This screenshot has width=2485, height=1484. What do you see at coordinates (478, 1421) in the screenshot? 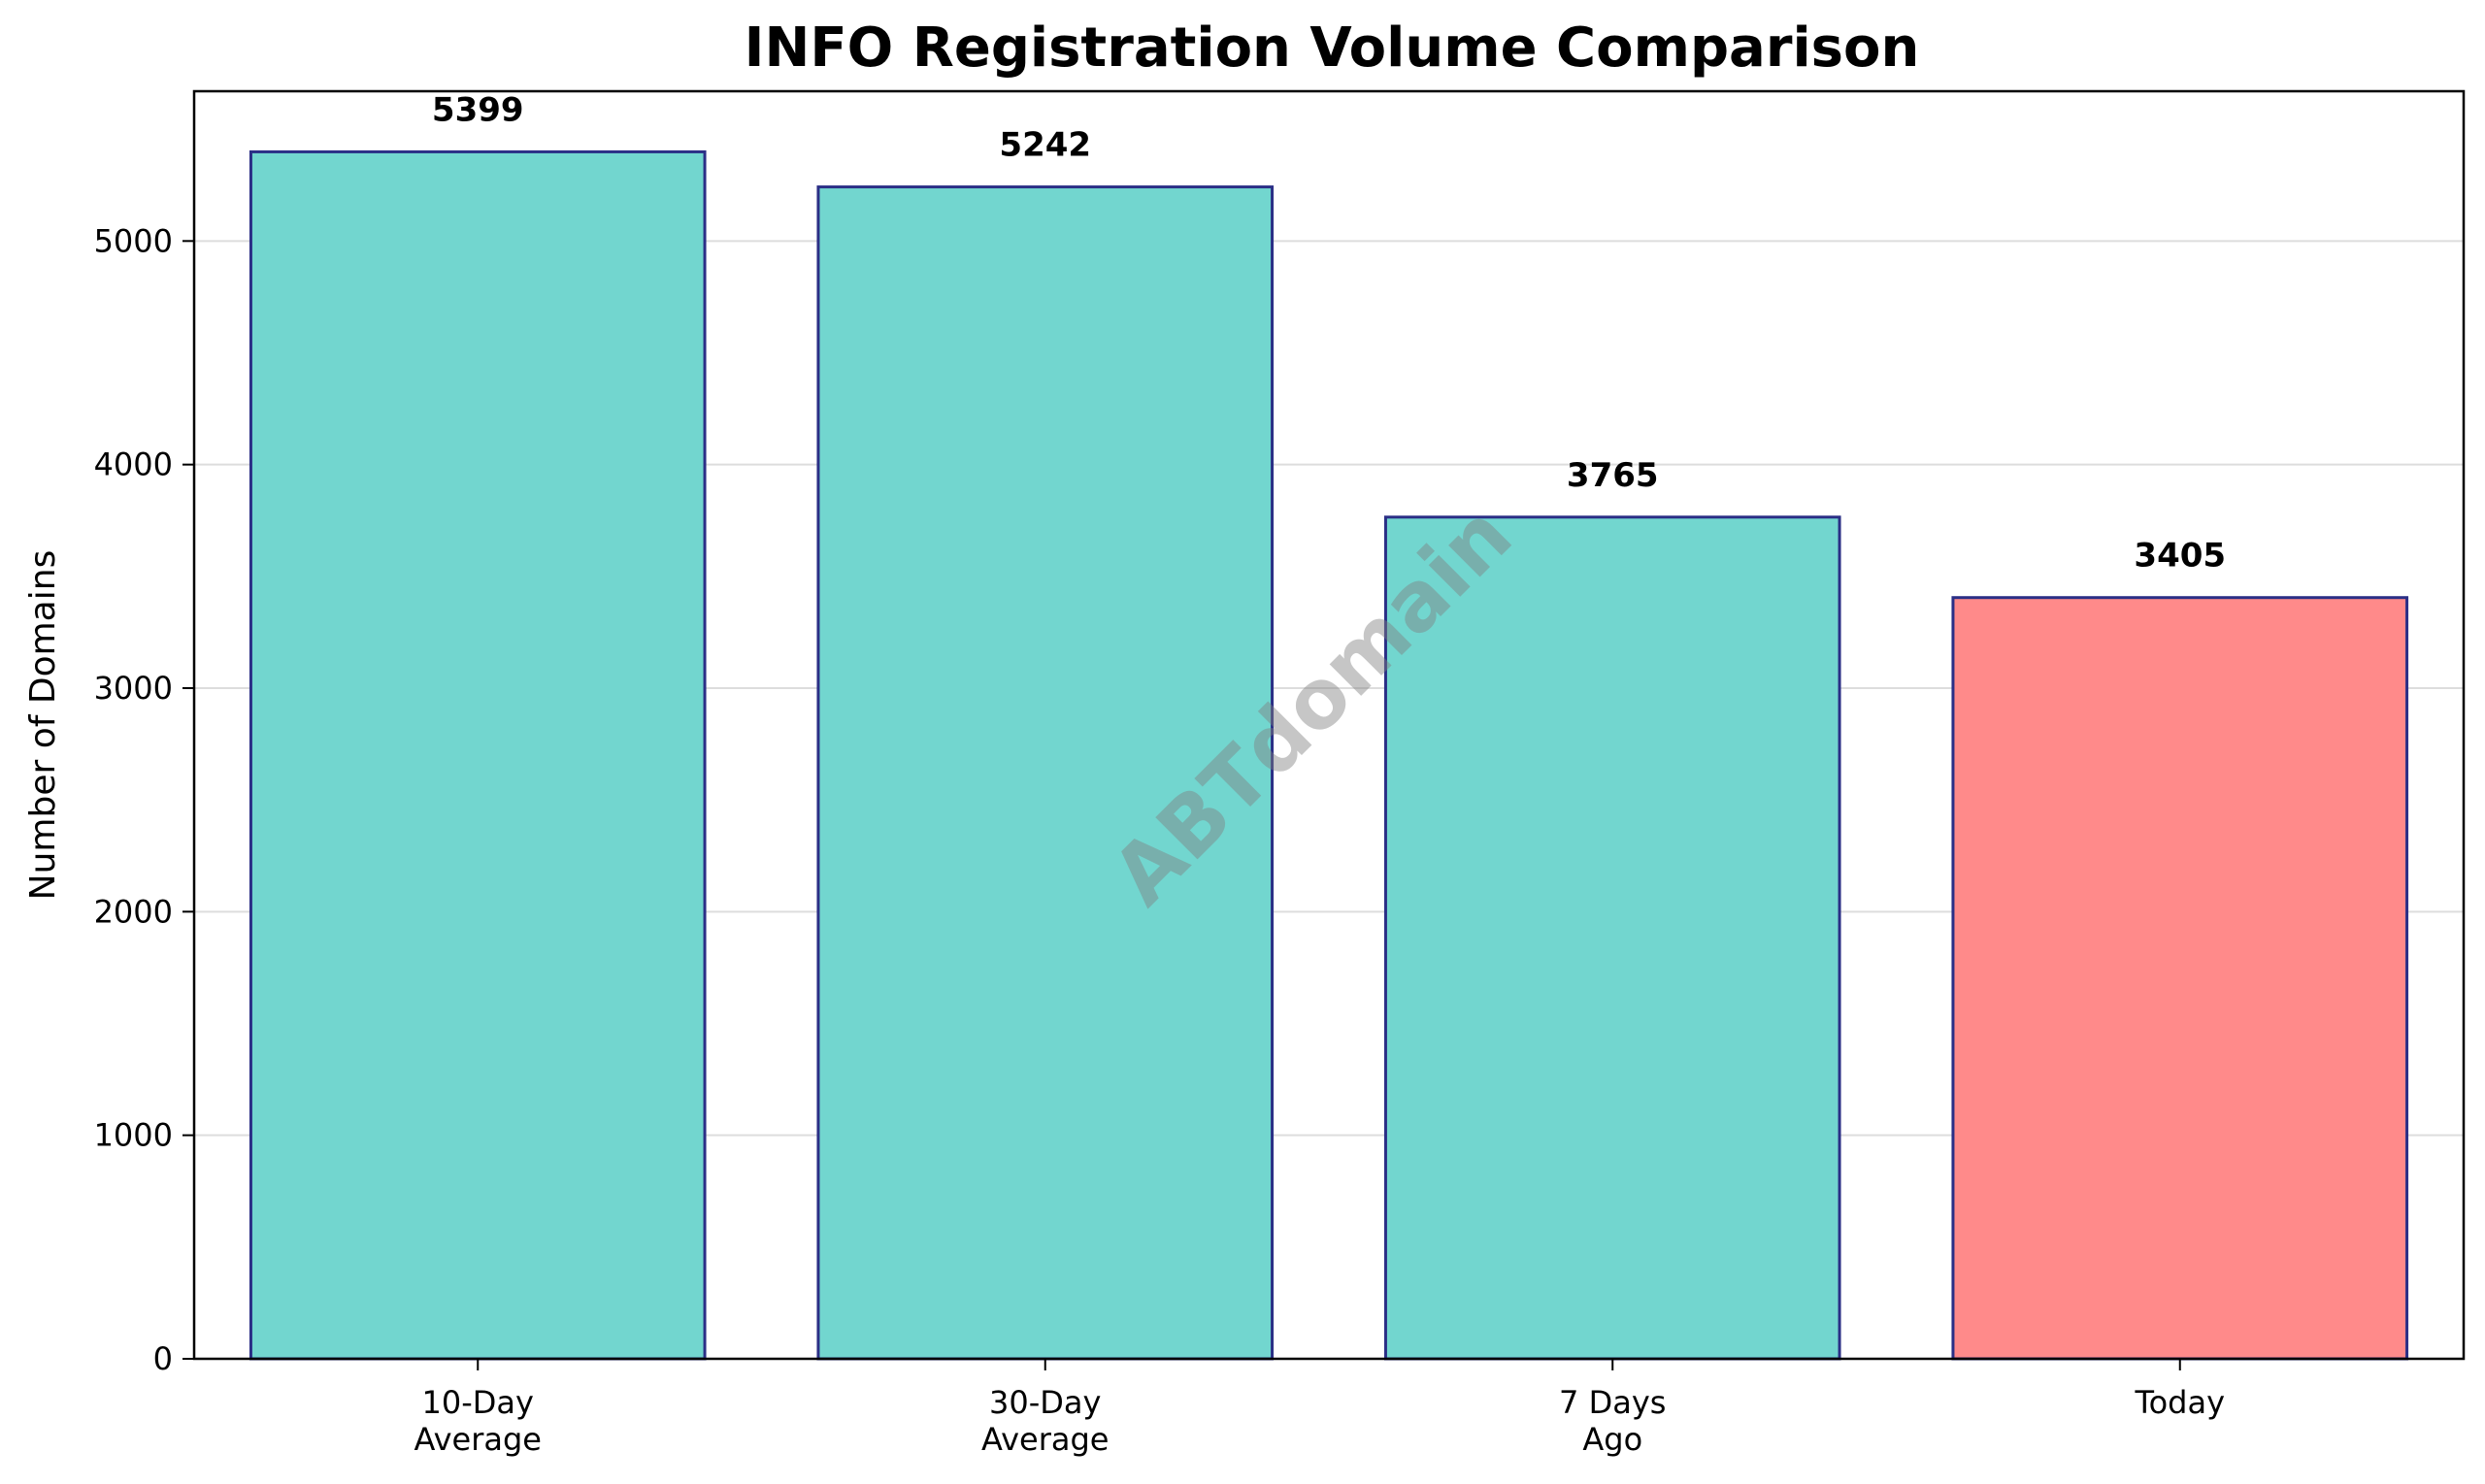
I see `x-tick-label: 10-Day Average` at bounding box center [478, 1421].